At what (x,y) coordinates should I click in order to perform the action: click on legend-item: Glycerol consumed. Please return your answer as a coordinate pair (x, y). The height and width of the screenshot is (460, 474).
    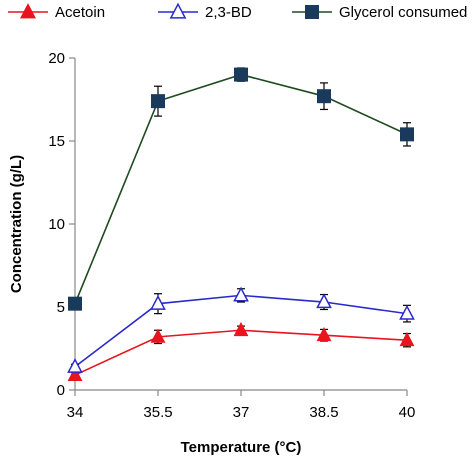
    Looking at the image, I should click on (379, 12).